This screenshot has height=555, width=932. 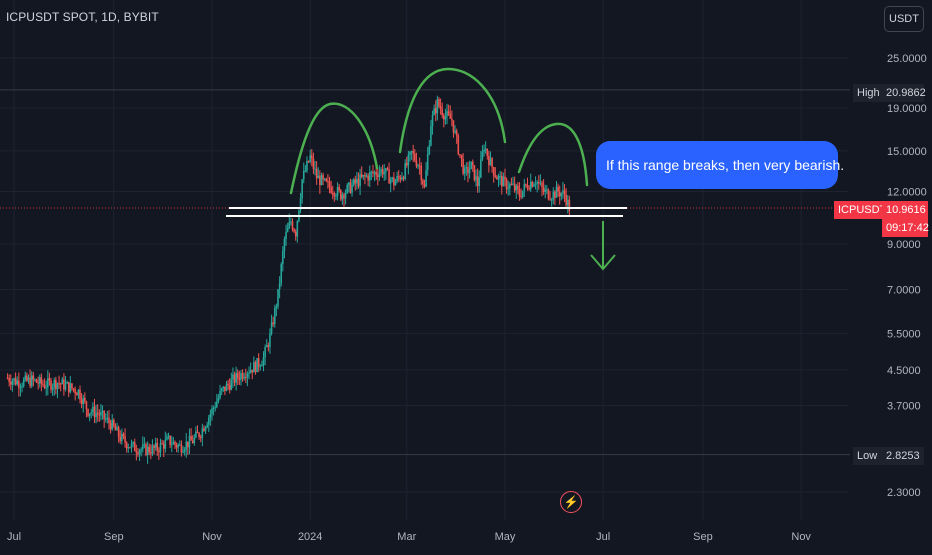 I want to click on lightning-icon: ⚡, so click(x=571, y=502).